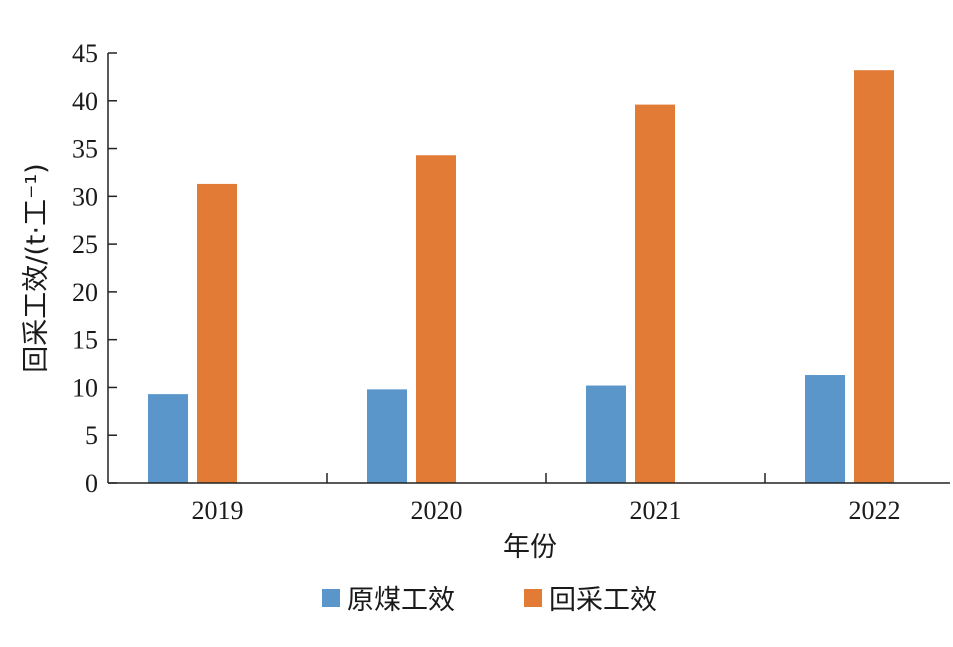 The image size is (953, 647). Describe the element at coordinates (85, 387) in the screenshot. I see `y-tick-label-10: 10` at that location.